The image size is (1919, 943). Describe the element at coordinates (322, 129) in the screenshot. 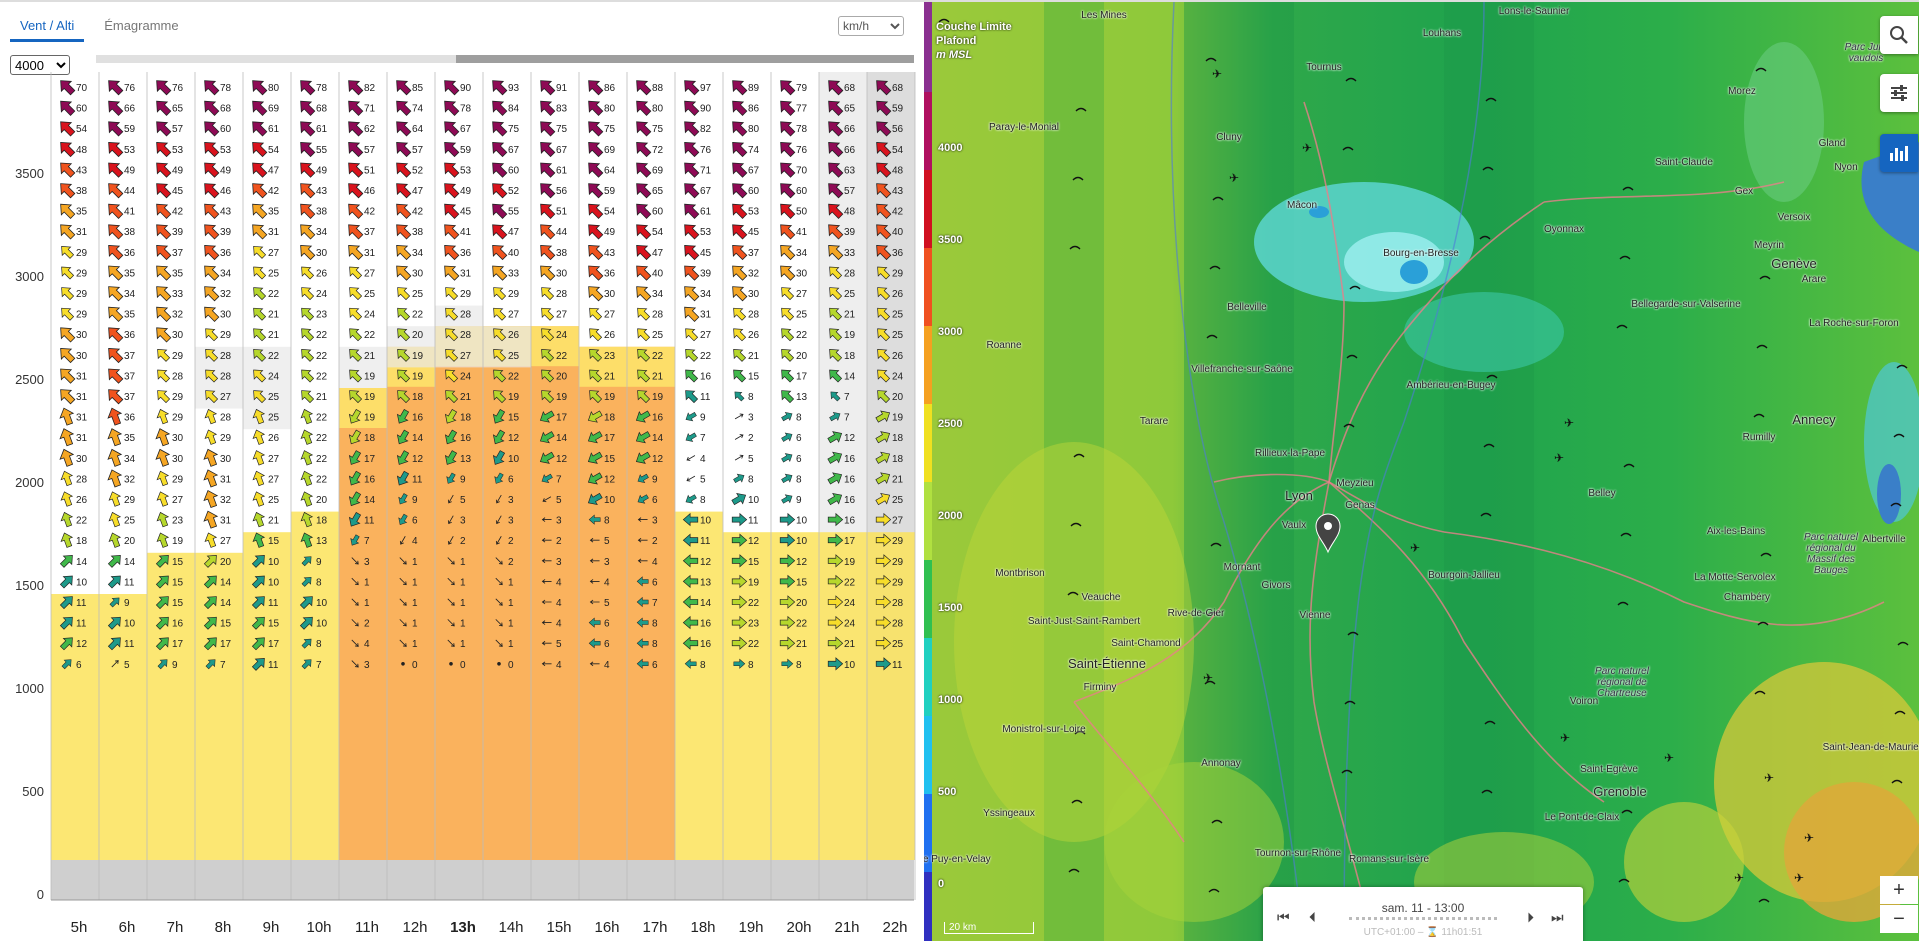

I see `wind-speed: 61` at that location.